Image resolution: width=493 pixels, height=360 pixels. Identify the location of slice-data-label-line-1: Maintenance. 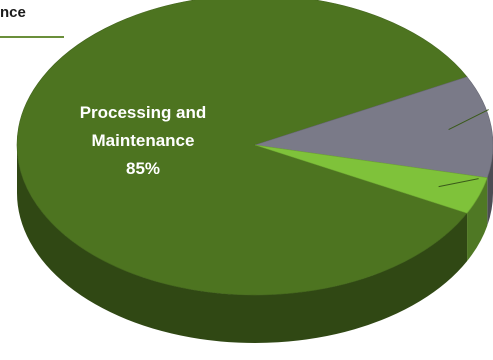
(143, 140).